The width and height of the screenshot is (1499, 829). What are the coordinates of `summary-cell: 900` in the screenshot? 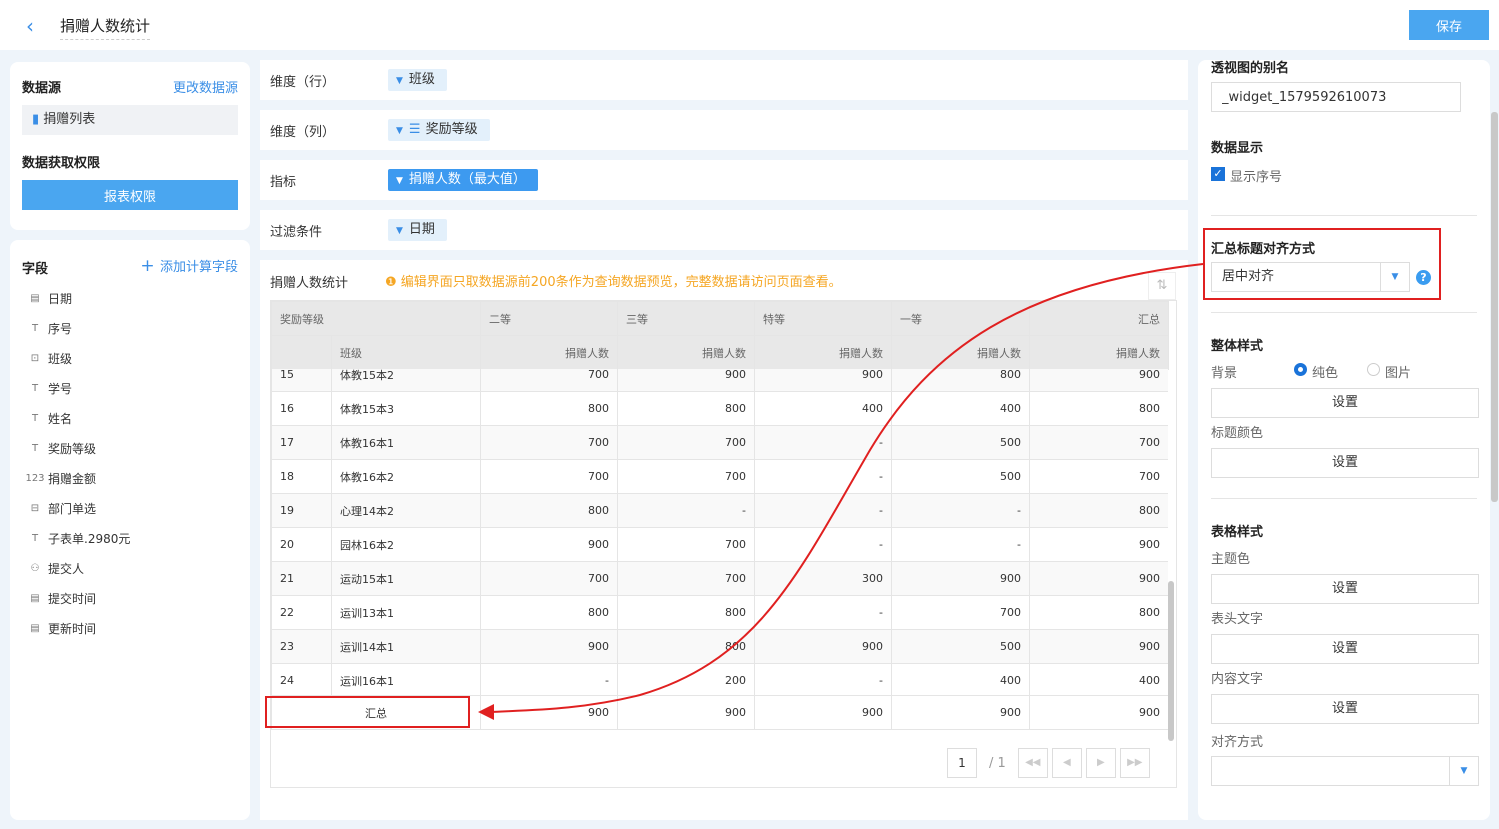 It's located at (686, 712).